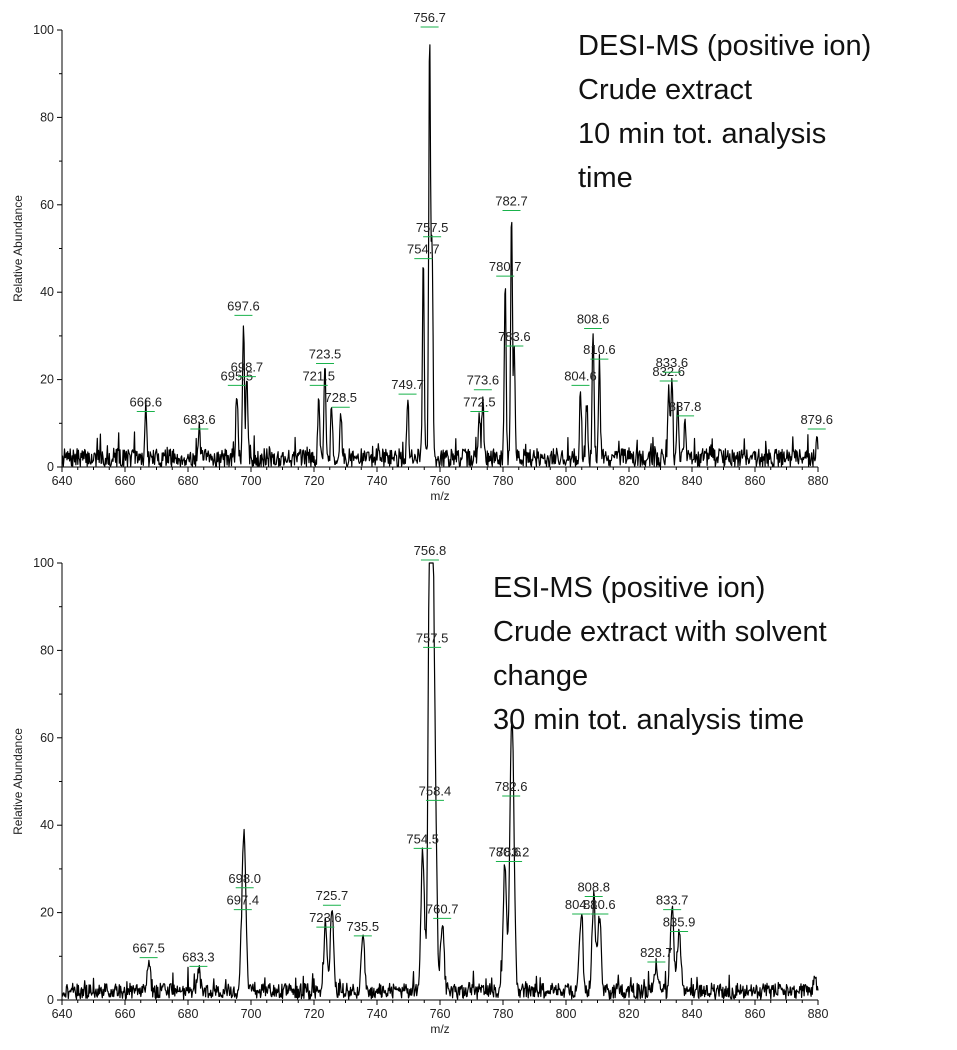  I want to click on annotation-line: 10 min tot. analysis, so click(702, 134).